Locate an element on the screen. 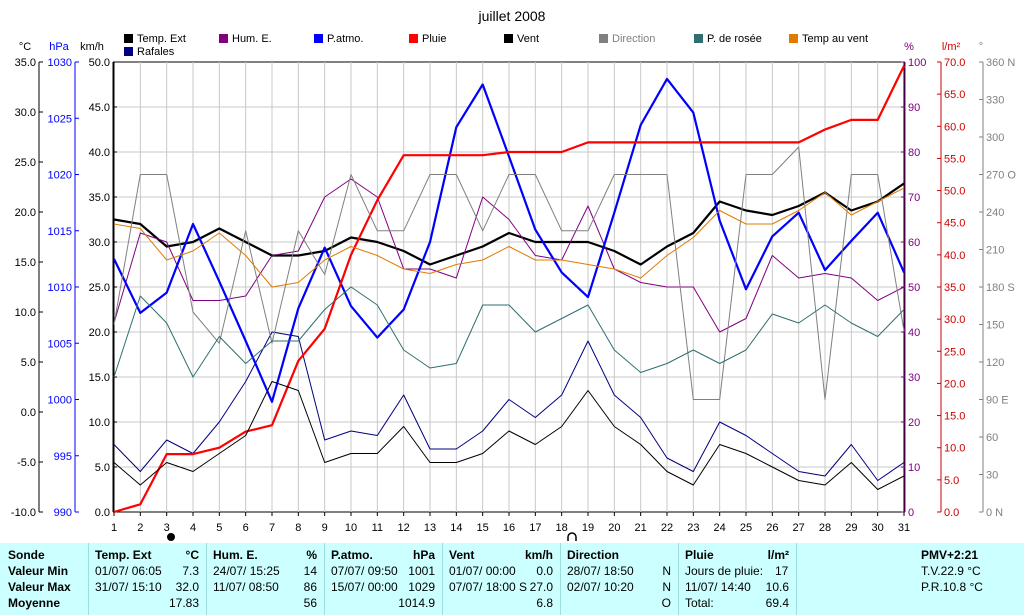 The image size is (1024, 615). legend-label: Temp au vent is located at coordinates (835, 39).